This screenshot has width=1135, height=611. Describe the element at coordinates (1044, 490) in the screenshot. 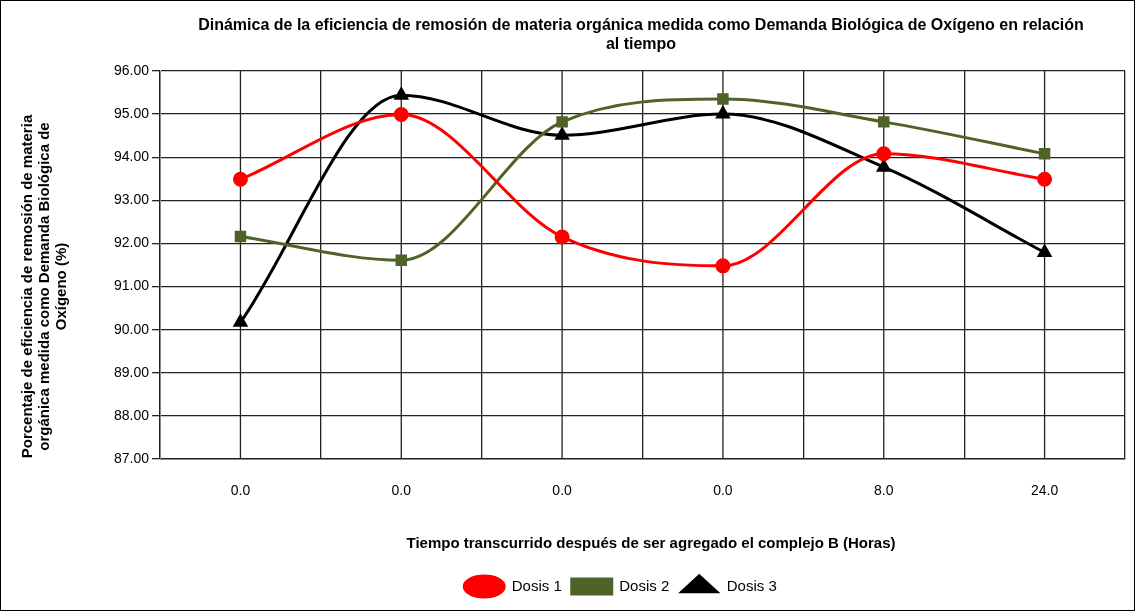

I see `x-tick-label: 24.0` at that location.